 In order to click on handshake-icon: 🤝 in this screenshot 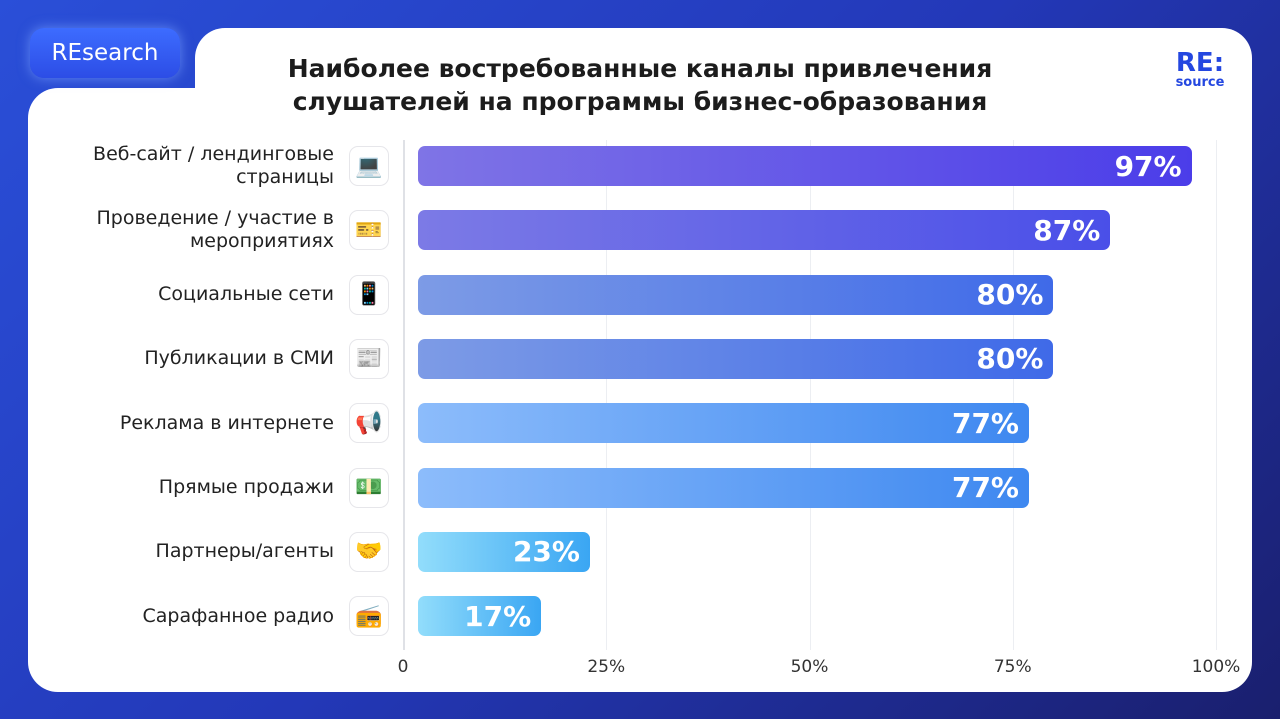, I will do `click(369, 551)`.